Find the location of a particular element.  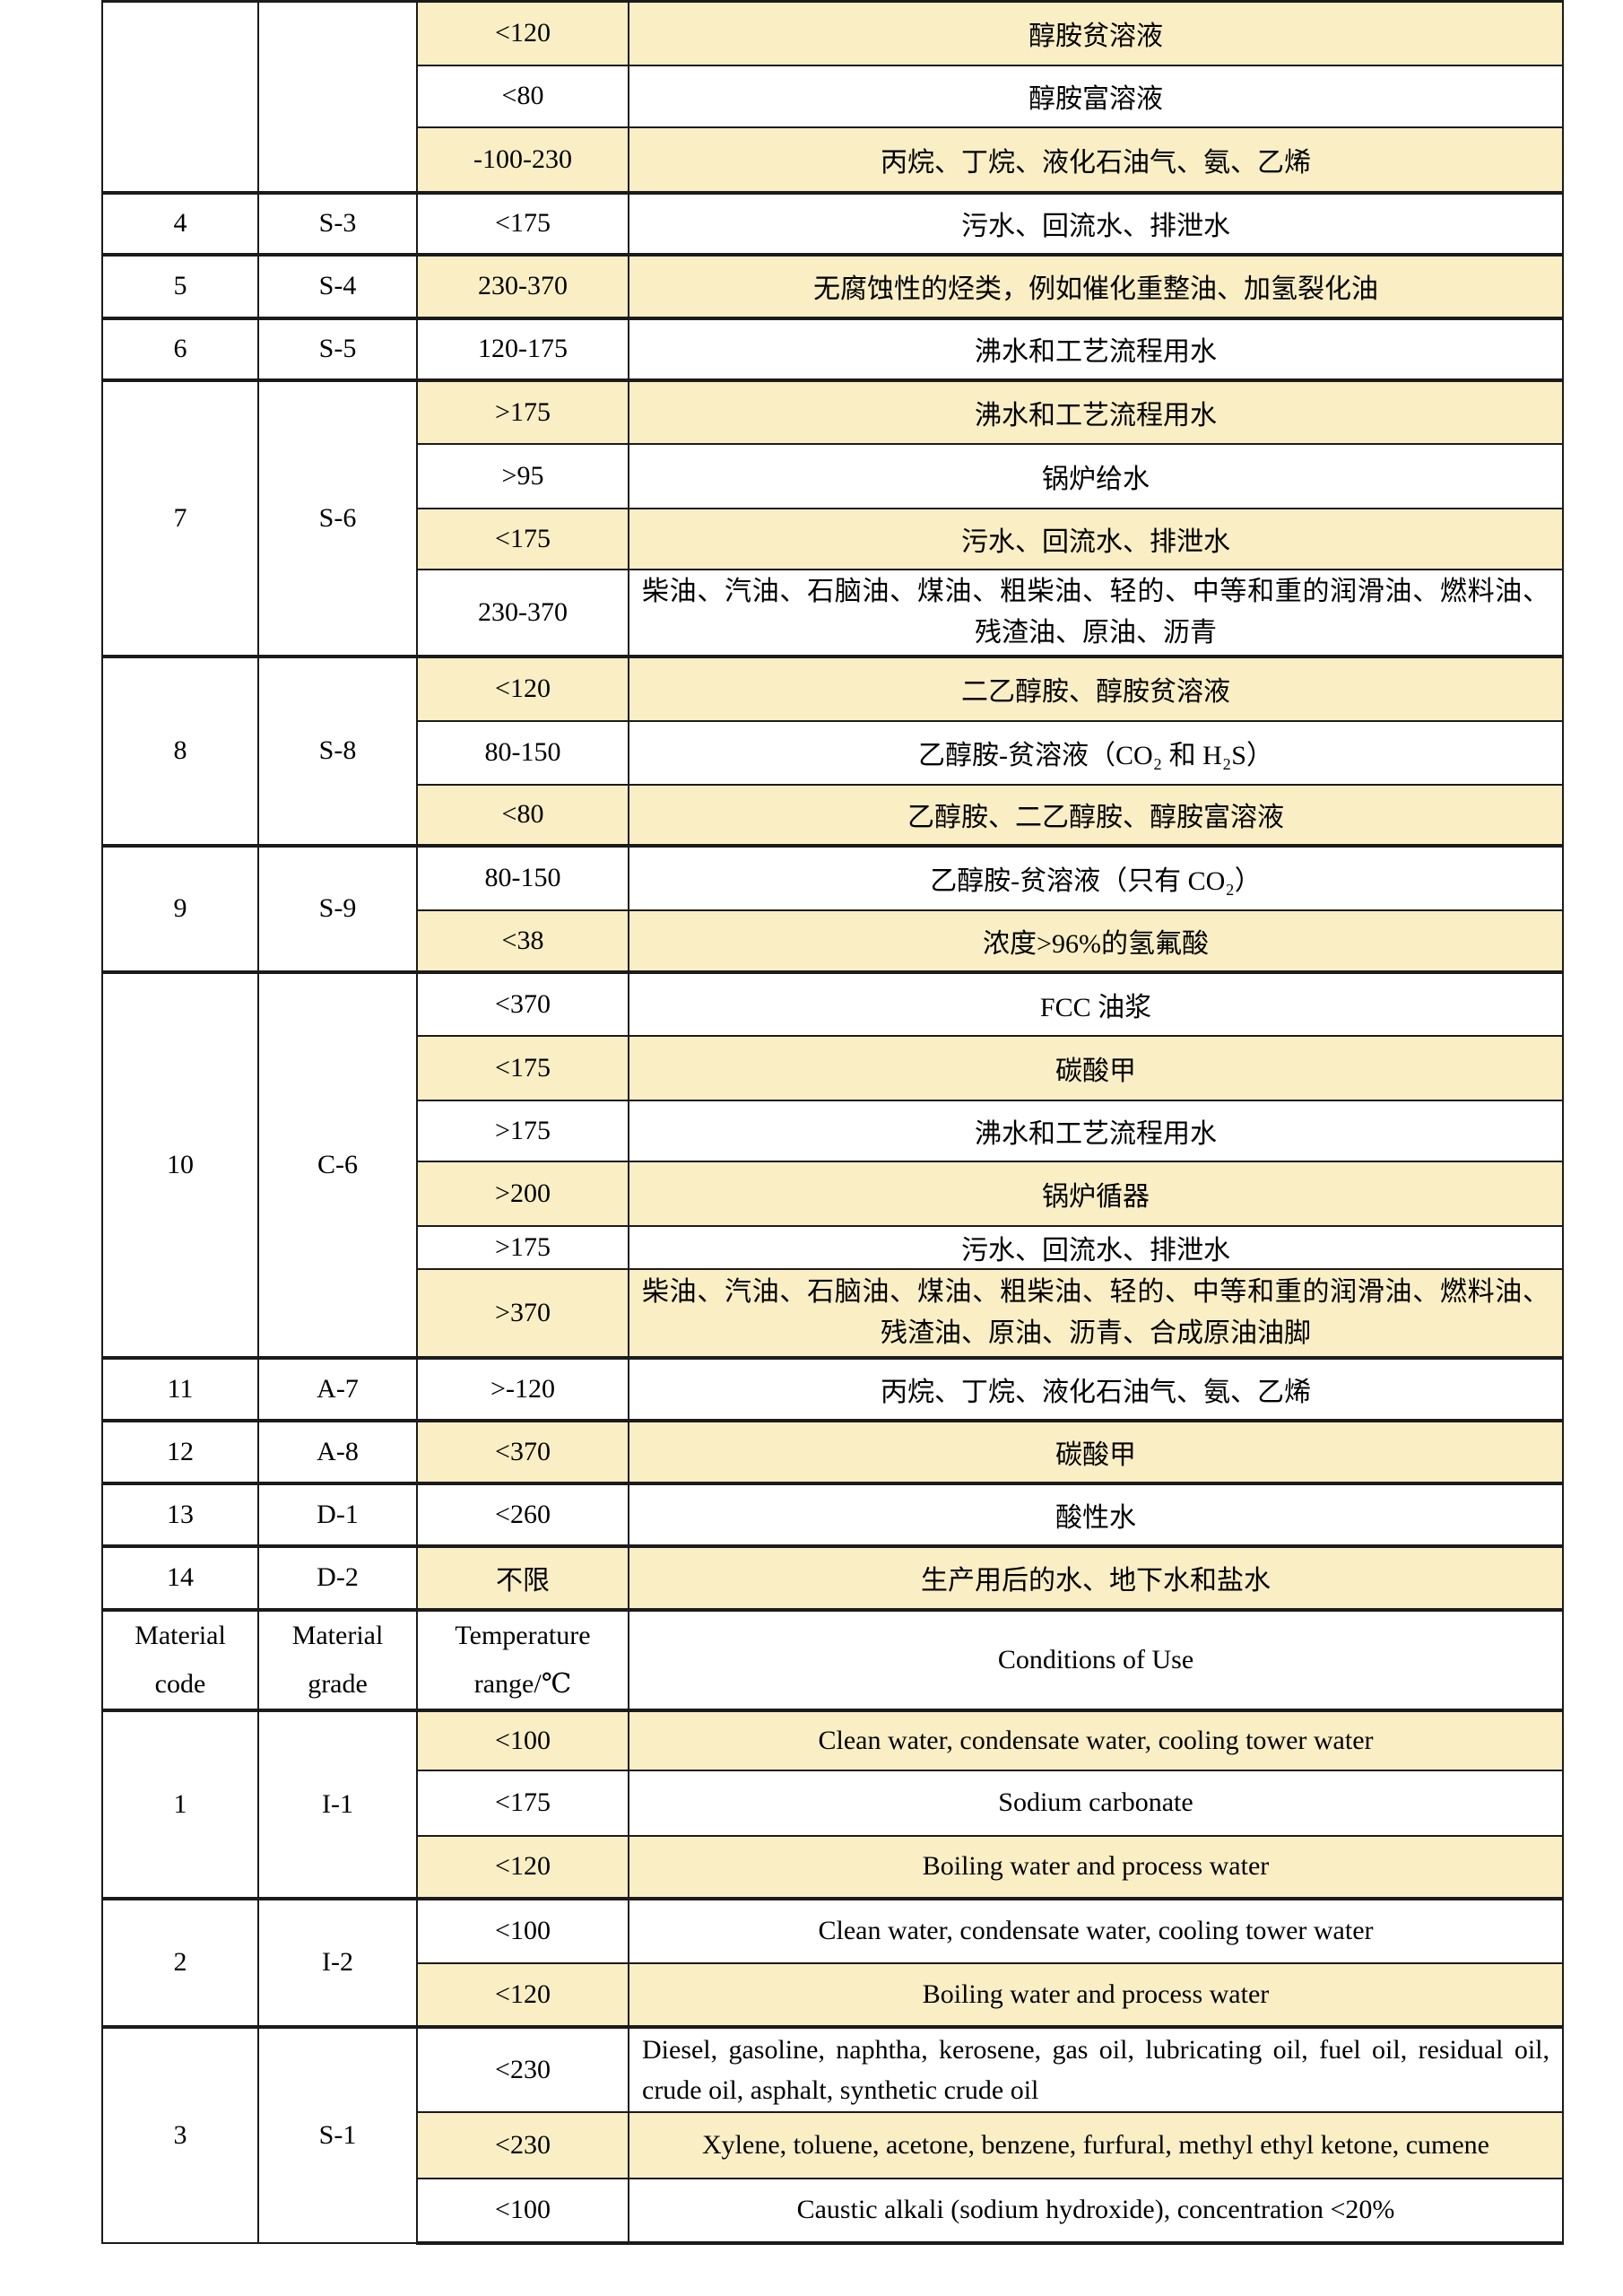

material-code: 8 is located at coordinates (180, 750).